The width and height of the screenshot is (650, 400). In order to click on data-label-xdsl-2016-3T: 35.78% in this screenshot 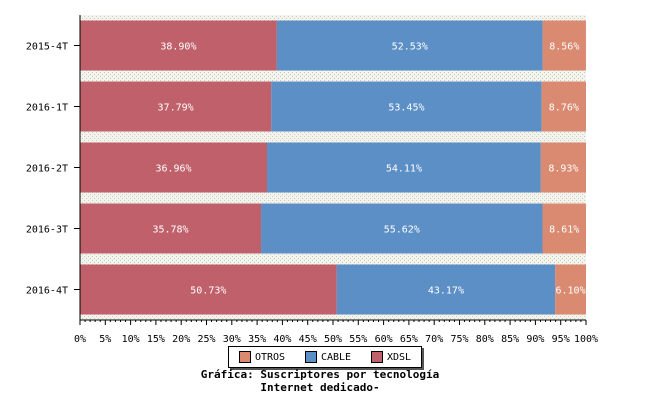, I will do `click(170, 230)`.